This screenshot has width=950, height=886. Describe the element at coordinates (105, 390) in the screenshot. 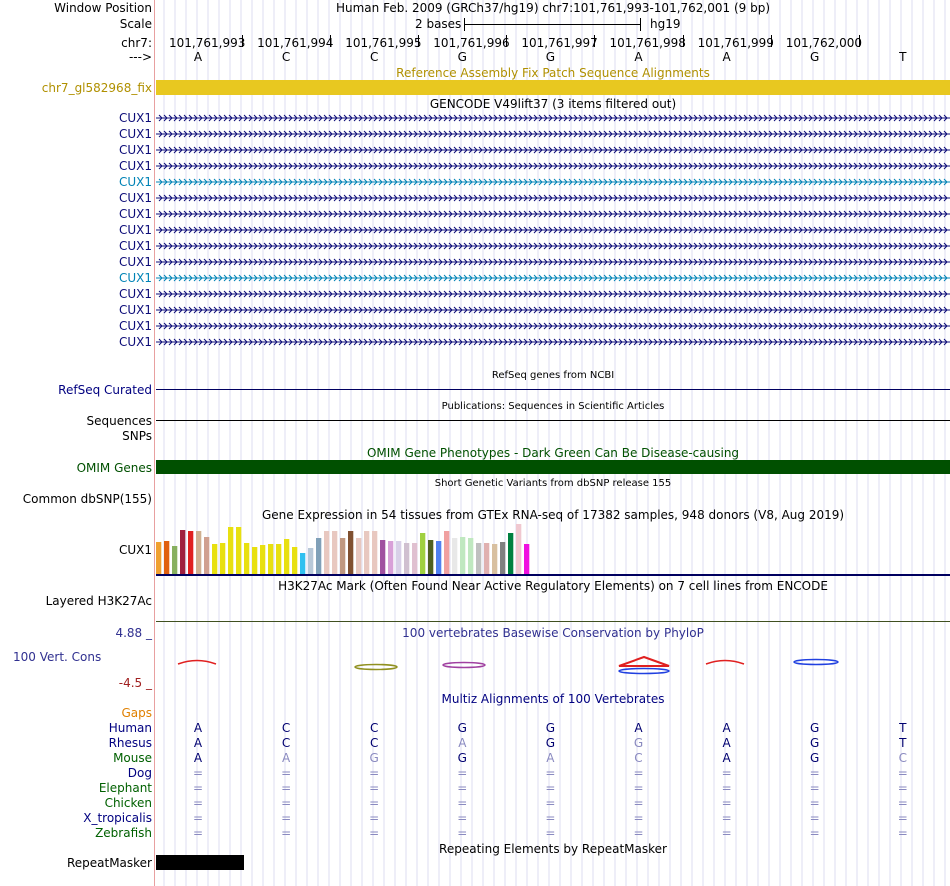

I see `refseq-label: RefSeq Curated` at that location.